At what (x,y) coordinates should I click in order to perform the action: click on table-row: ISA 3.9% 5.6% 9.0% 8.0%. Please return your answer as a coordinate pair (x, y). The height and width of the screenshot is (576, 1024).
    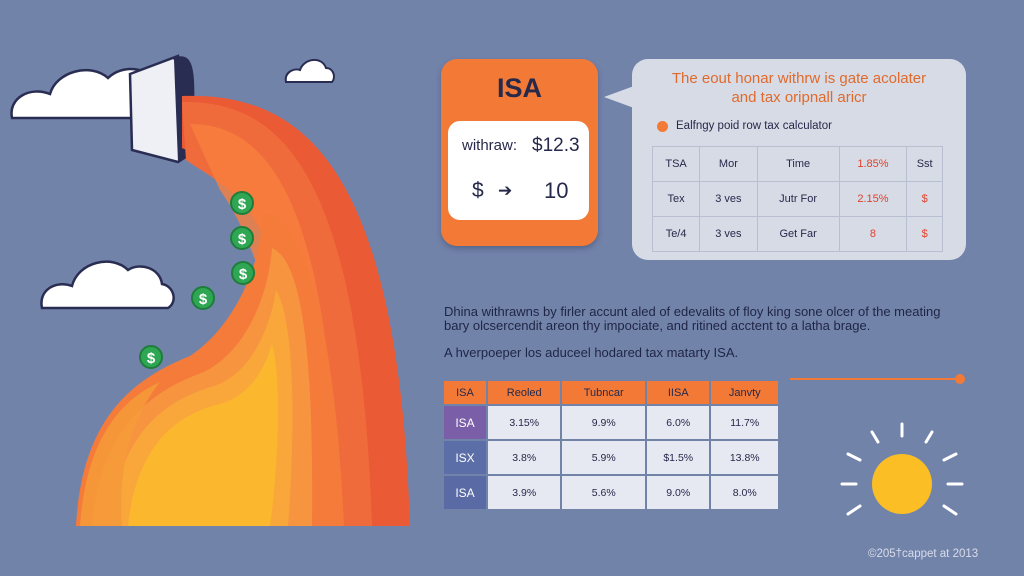
    Looking at the image, I should click on (611, 492).